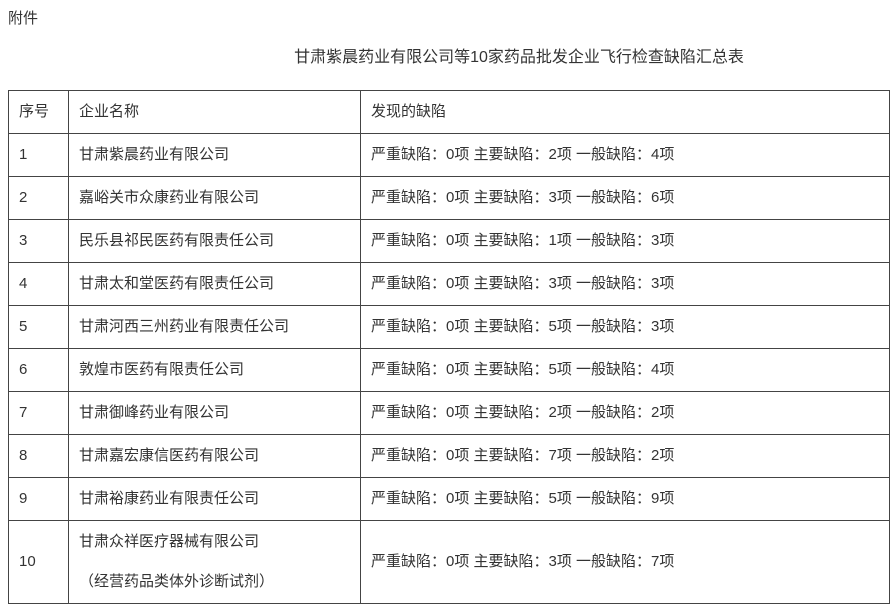  I want to click on cell-company-name: 甘肃御峰药业有限公司, so click(214, 413).